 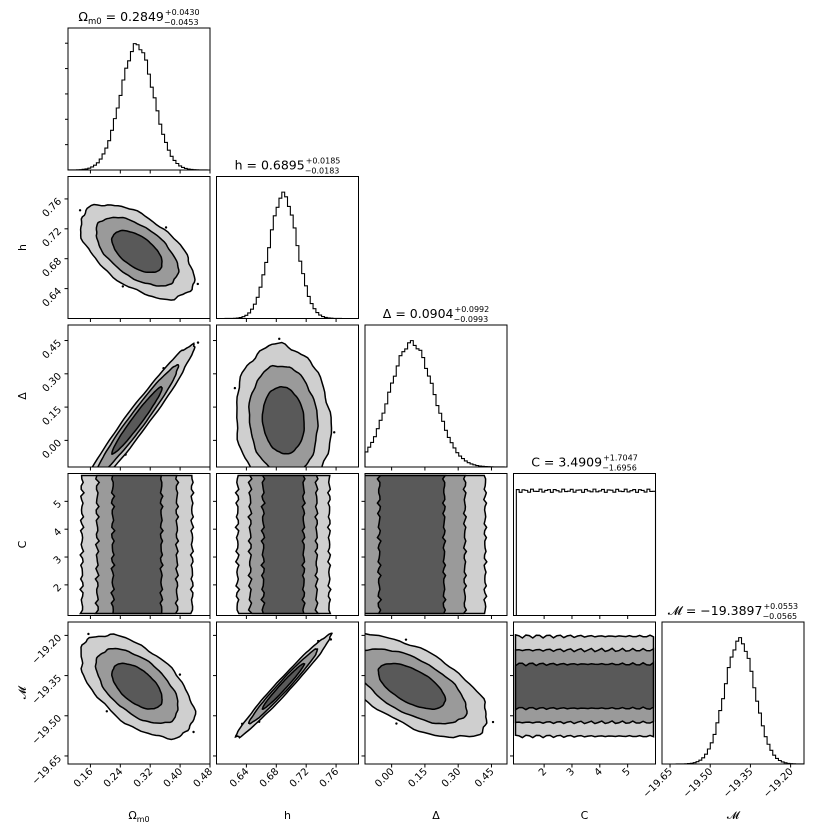 I want to click on y-tick-label-C: 3, so click(x=58, y=560).